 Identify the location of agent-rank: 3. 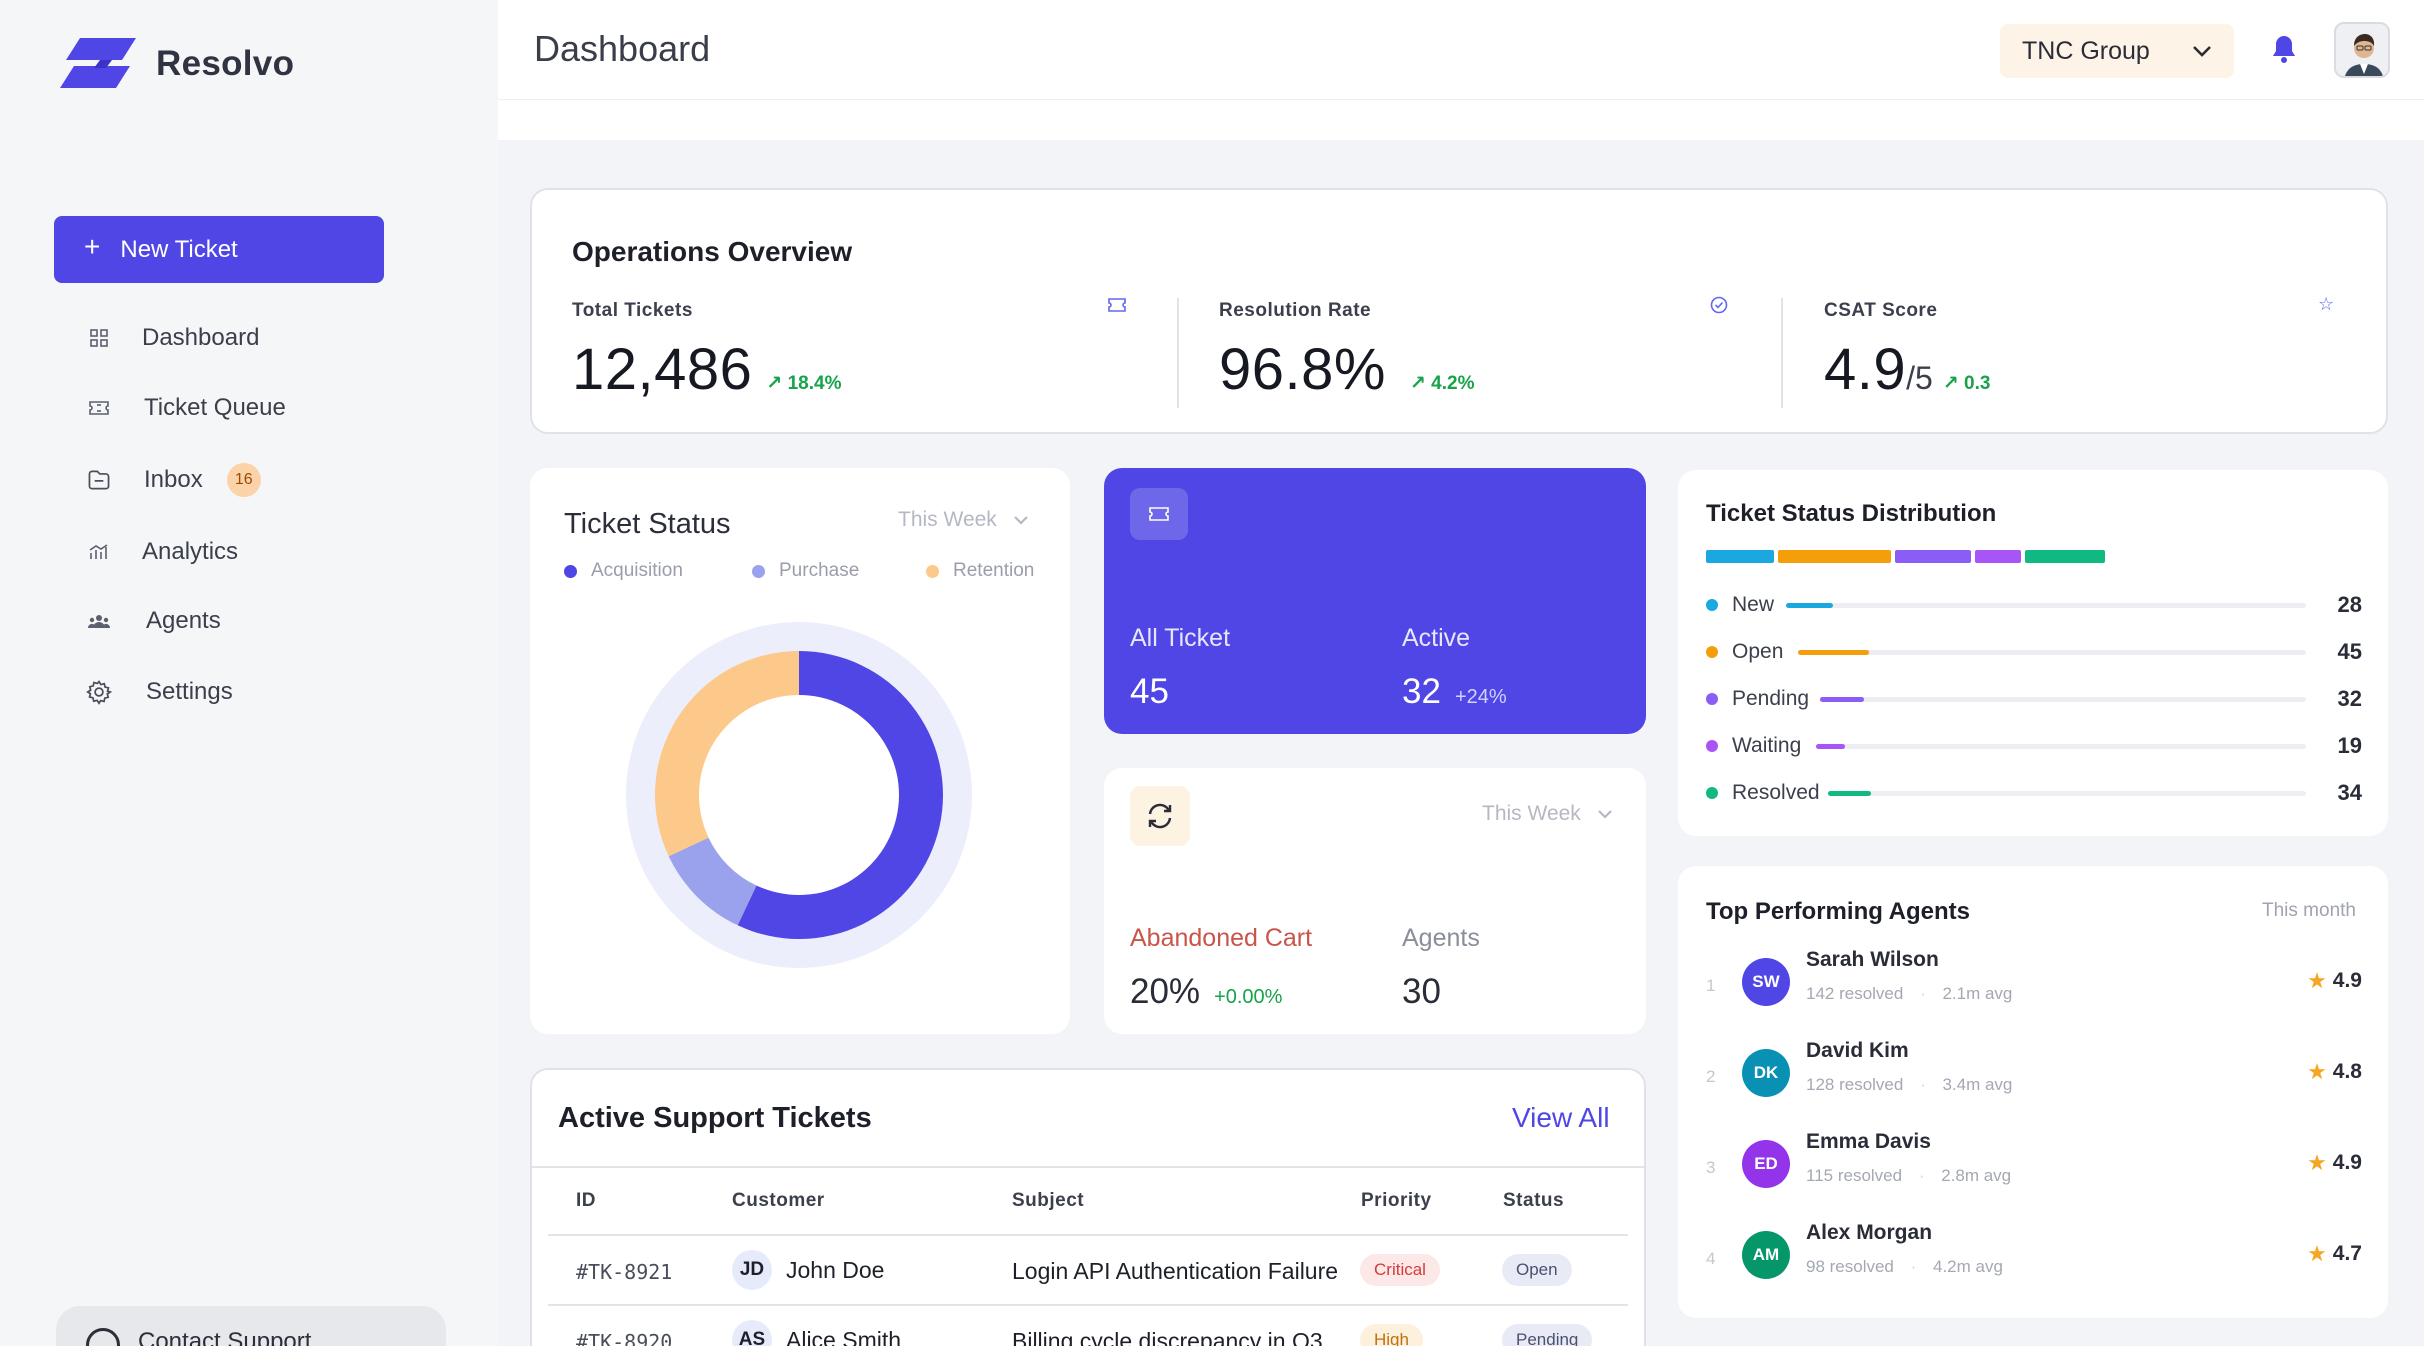
(1711, 1167).